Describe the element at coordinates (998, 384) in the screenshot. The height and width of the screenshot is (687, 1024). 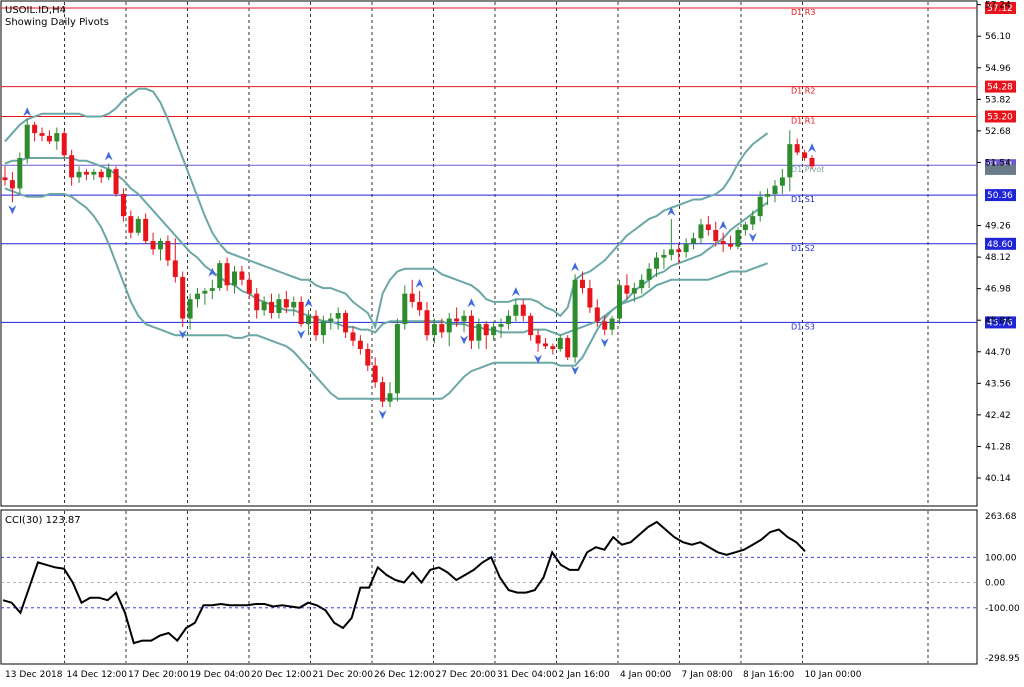
I see `y-tick-label: 43.56` at that location.